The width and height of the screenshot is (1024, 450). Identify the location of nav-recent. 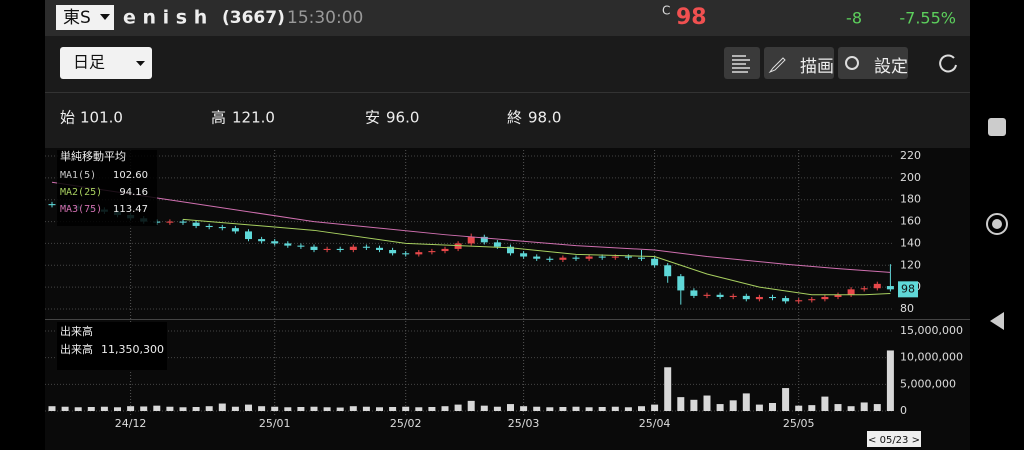
(997, 127).